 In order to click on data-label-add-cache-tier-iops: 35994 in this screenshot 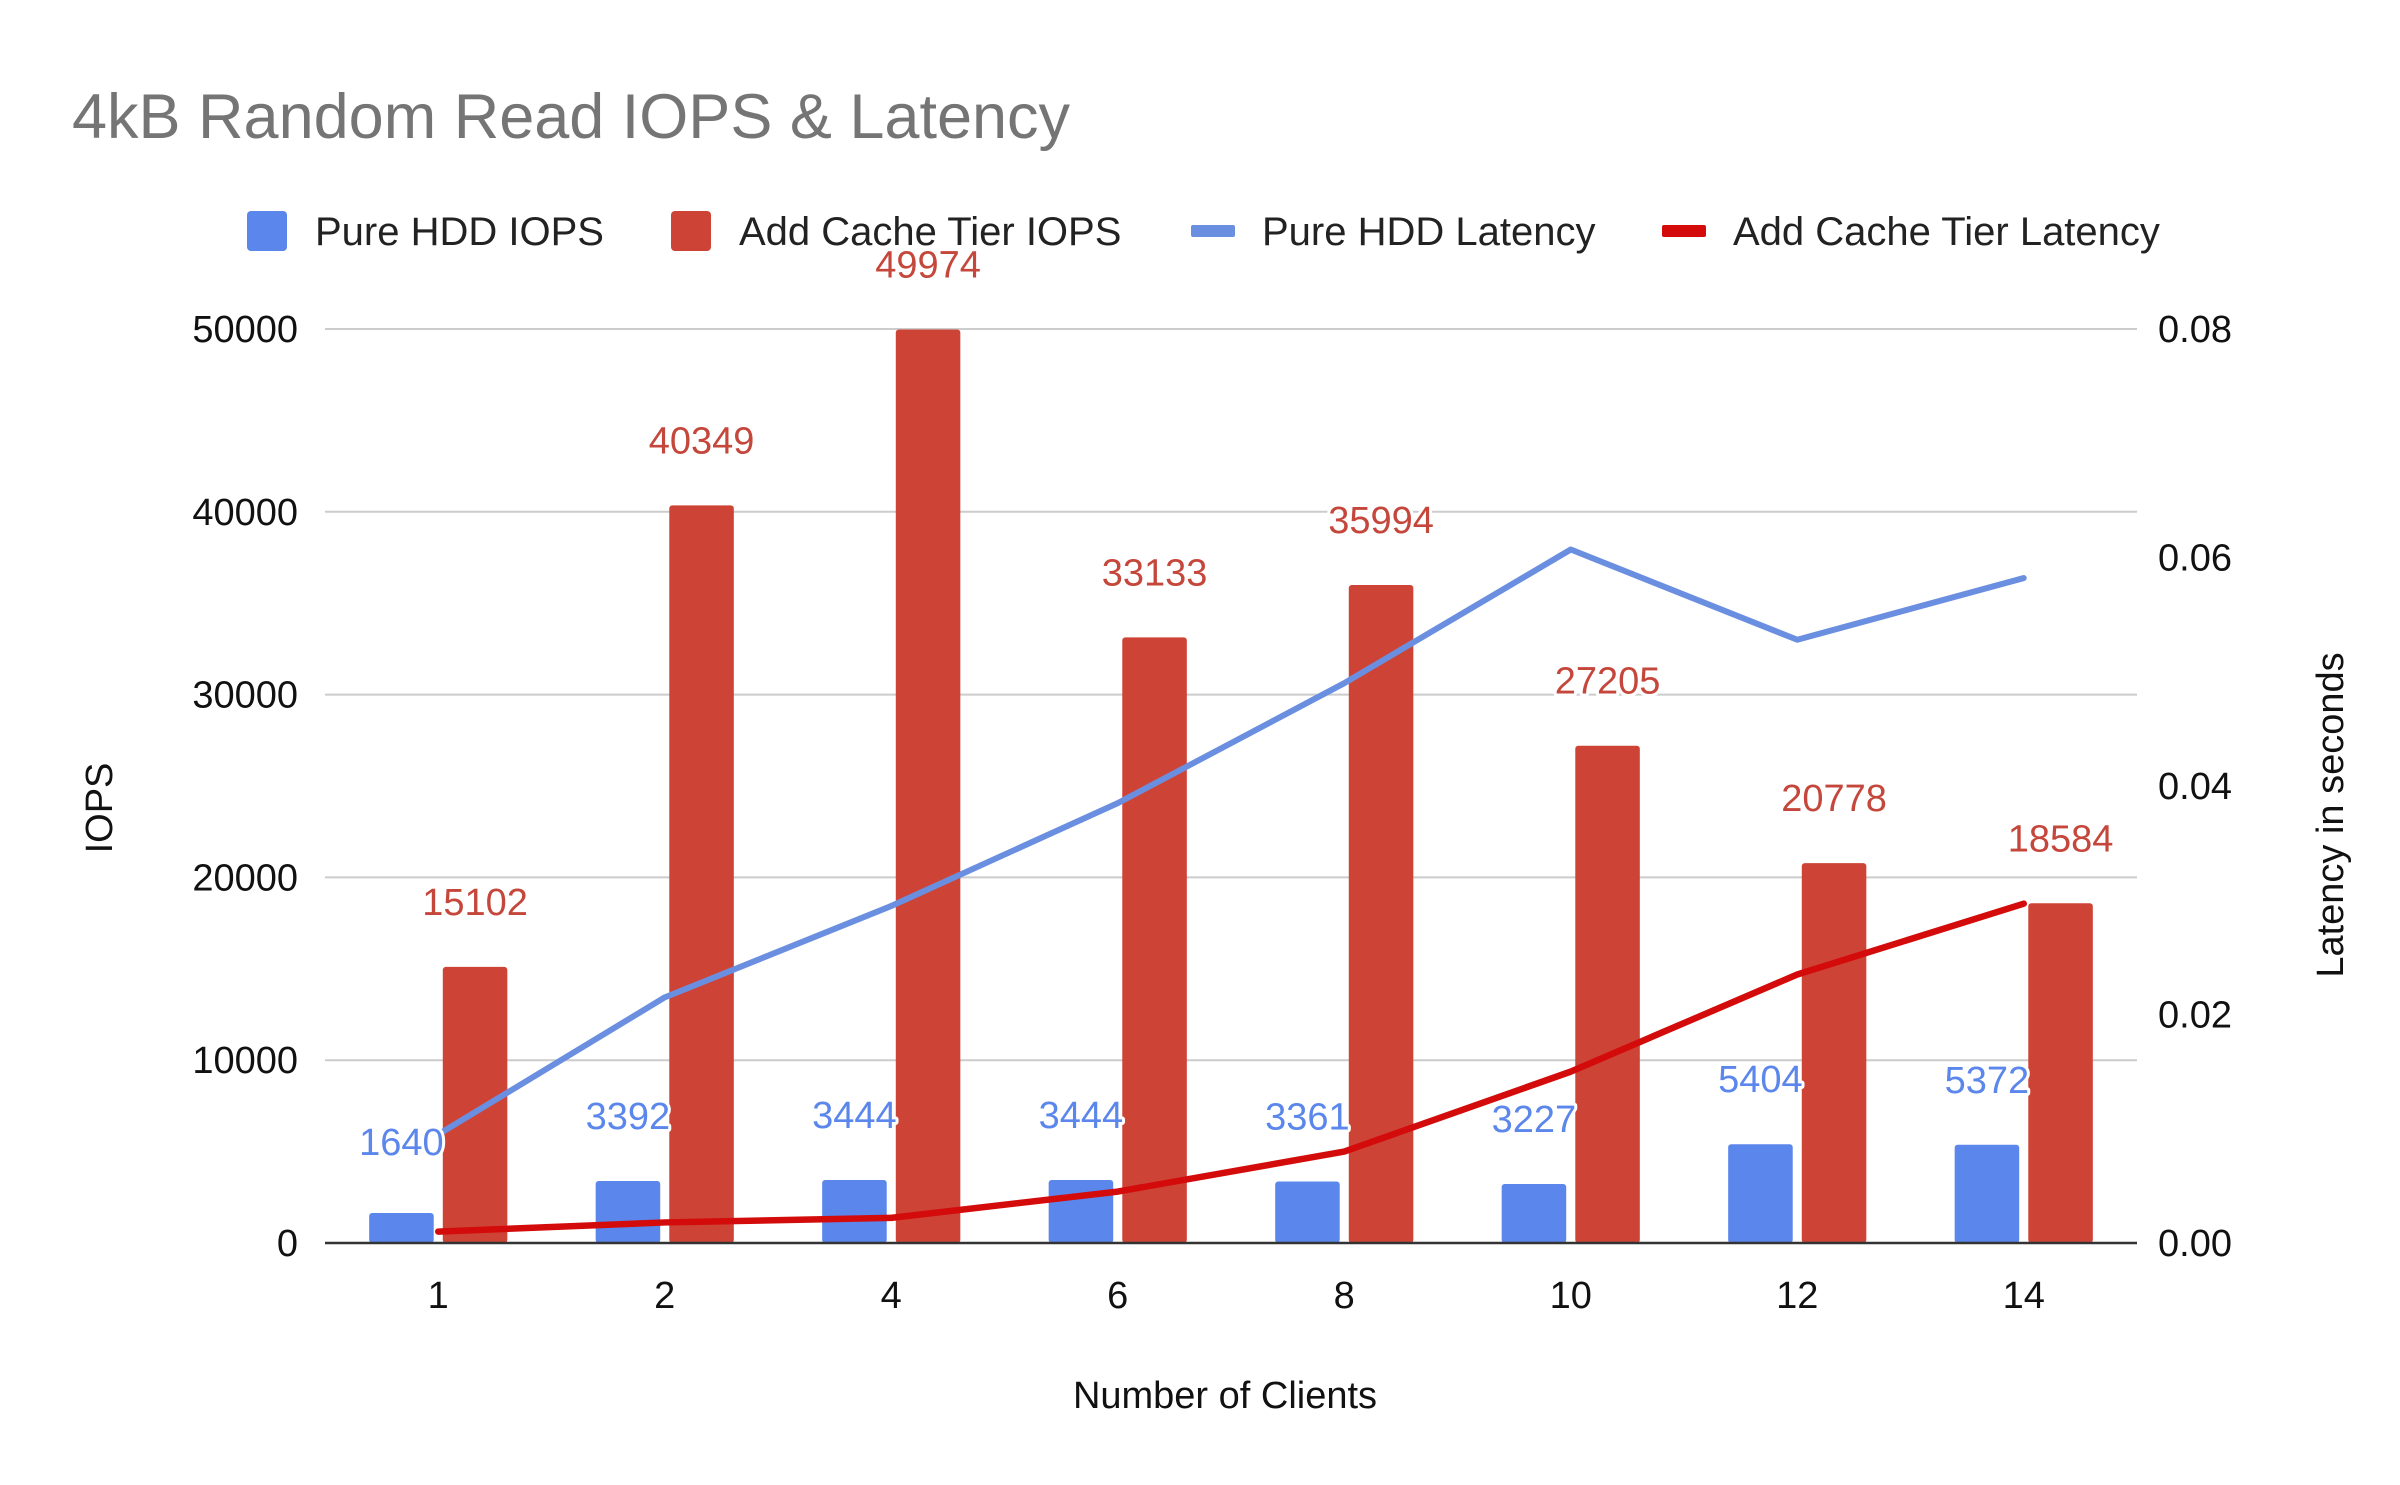, I will do `click(1381, 521)`.